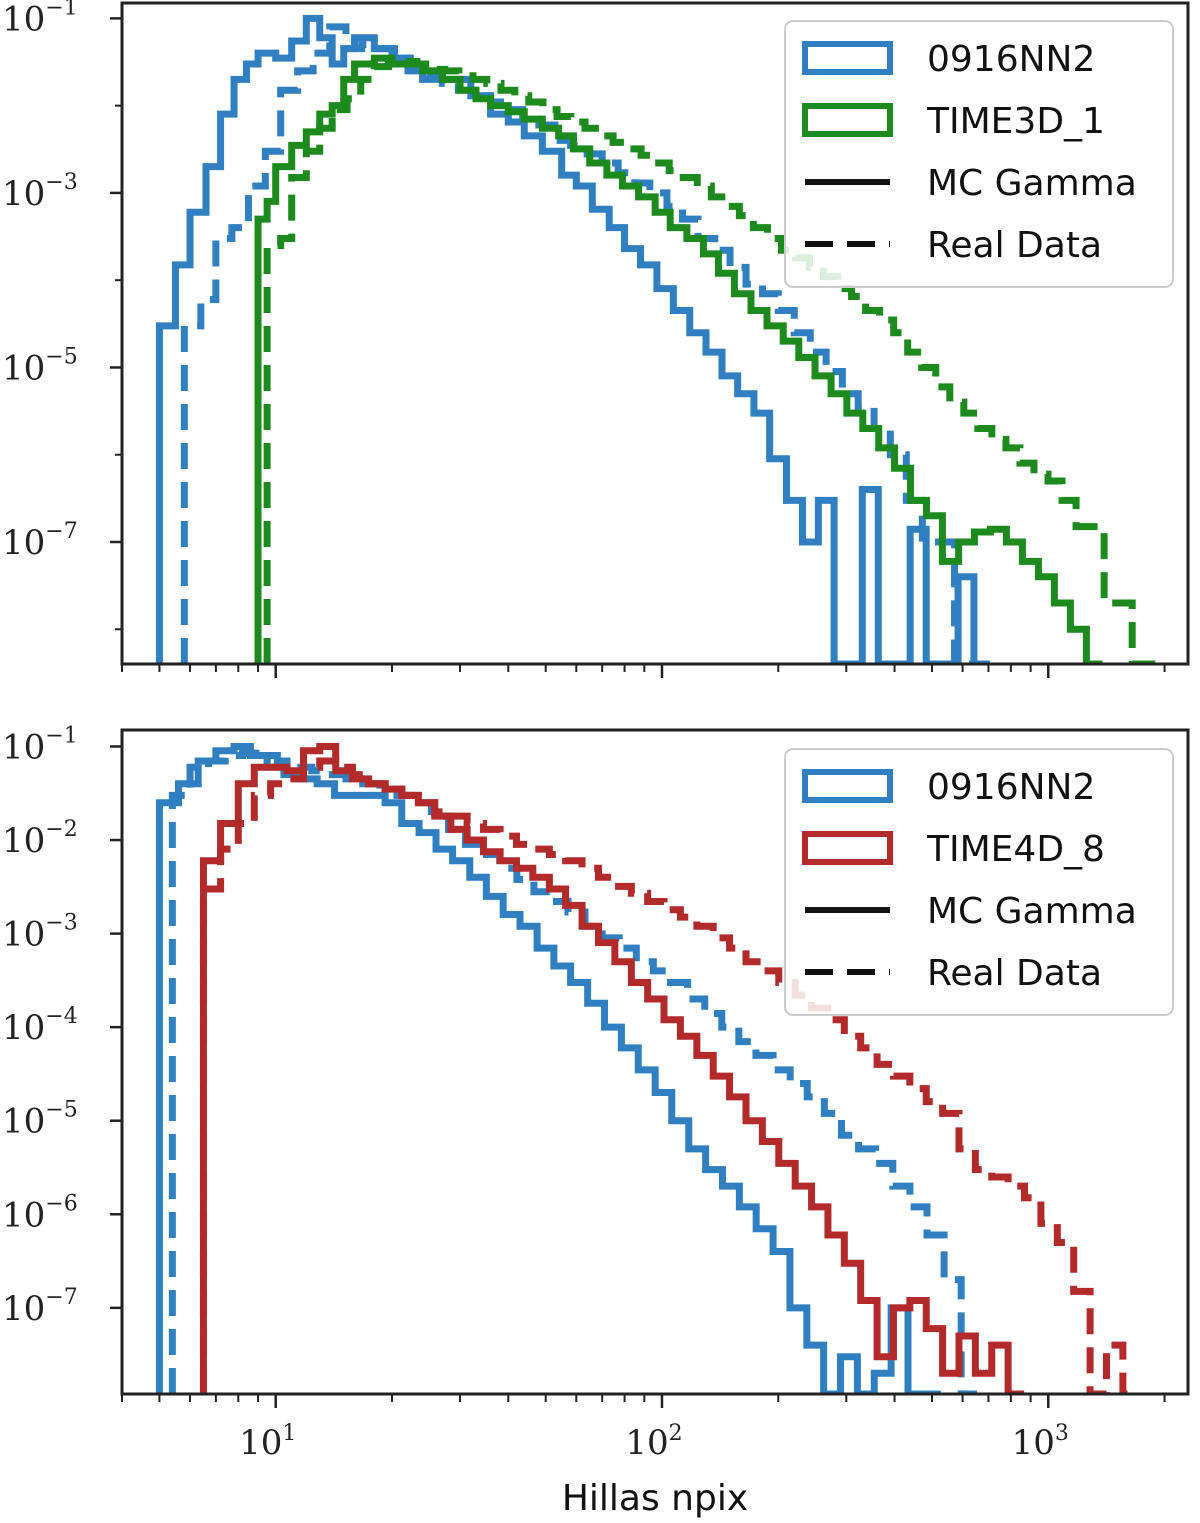  What do you see at coordinates (643, 671) in the screenshot?
I see `top-panel-x-ticks` at bounding box center [643, 671].